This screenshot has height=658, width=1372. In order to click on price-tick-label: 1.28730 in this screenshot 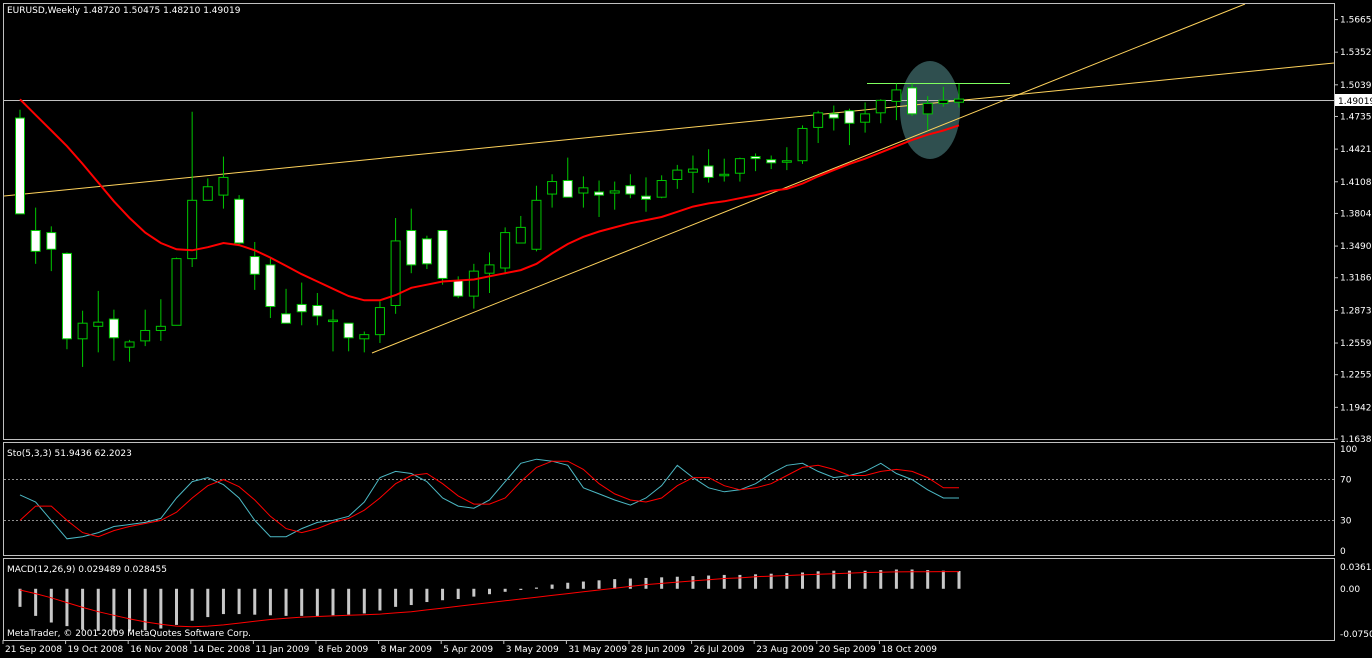, I will do `click(1356, 311)`.